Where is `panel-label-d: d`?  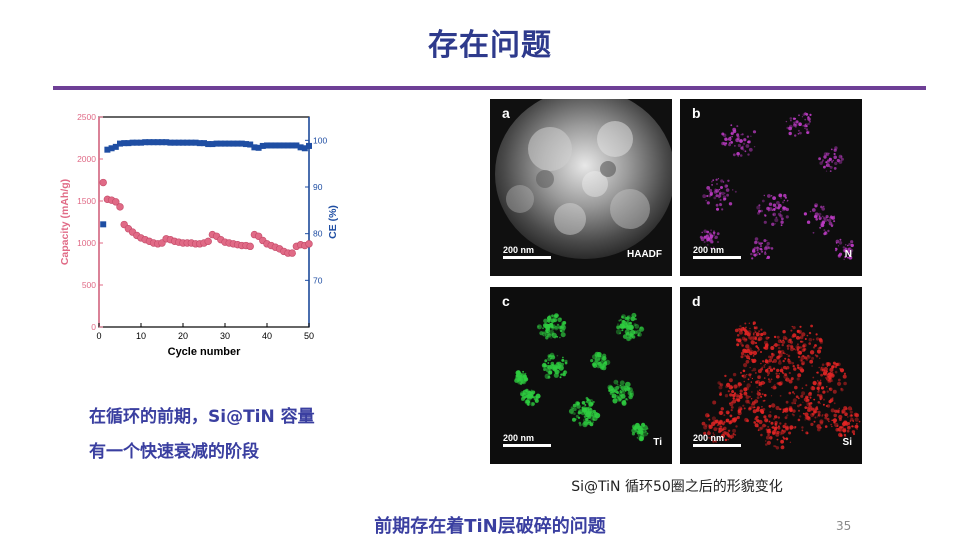
panel-label-d: d is located at coordinates (696, 301).